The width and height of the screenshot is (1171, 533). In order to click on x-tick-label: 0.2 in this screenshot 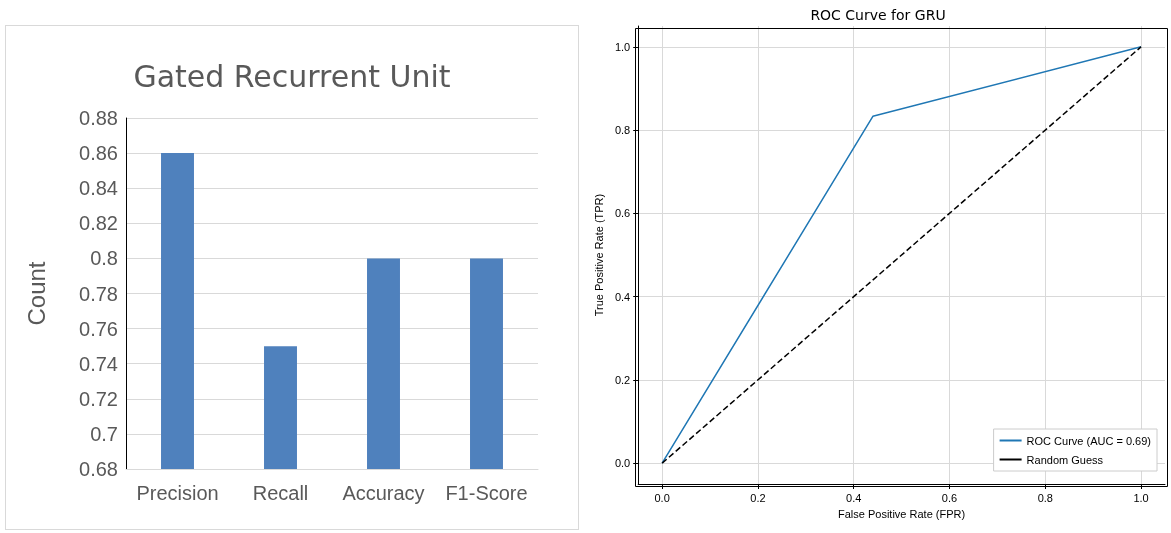, I will do `click(758, 497)`.